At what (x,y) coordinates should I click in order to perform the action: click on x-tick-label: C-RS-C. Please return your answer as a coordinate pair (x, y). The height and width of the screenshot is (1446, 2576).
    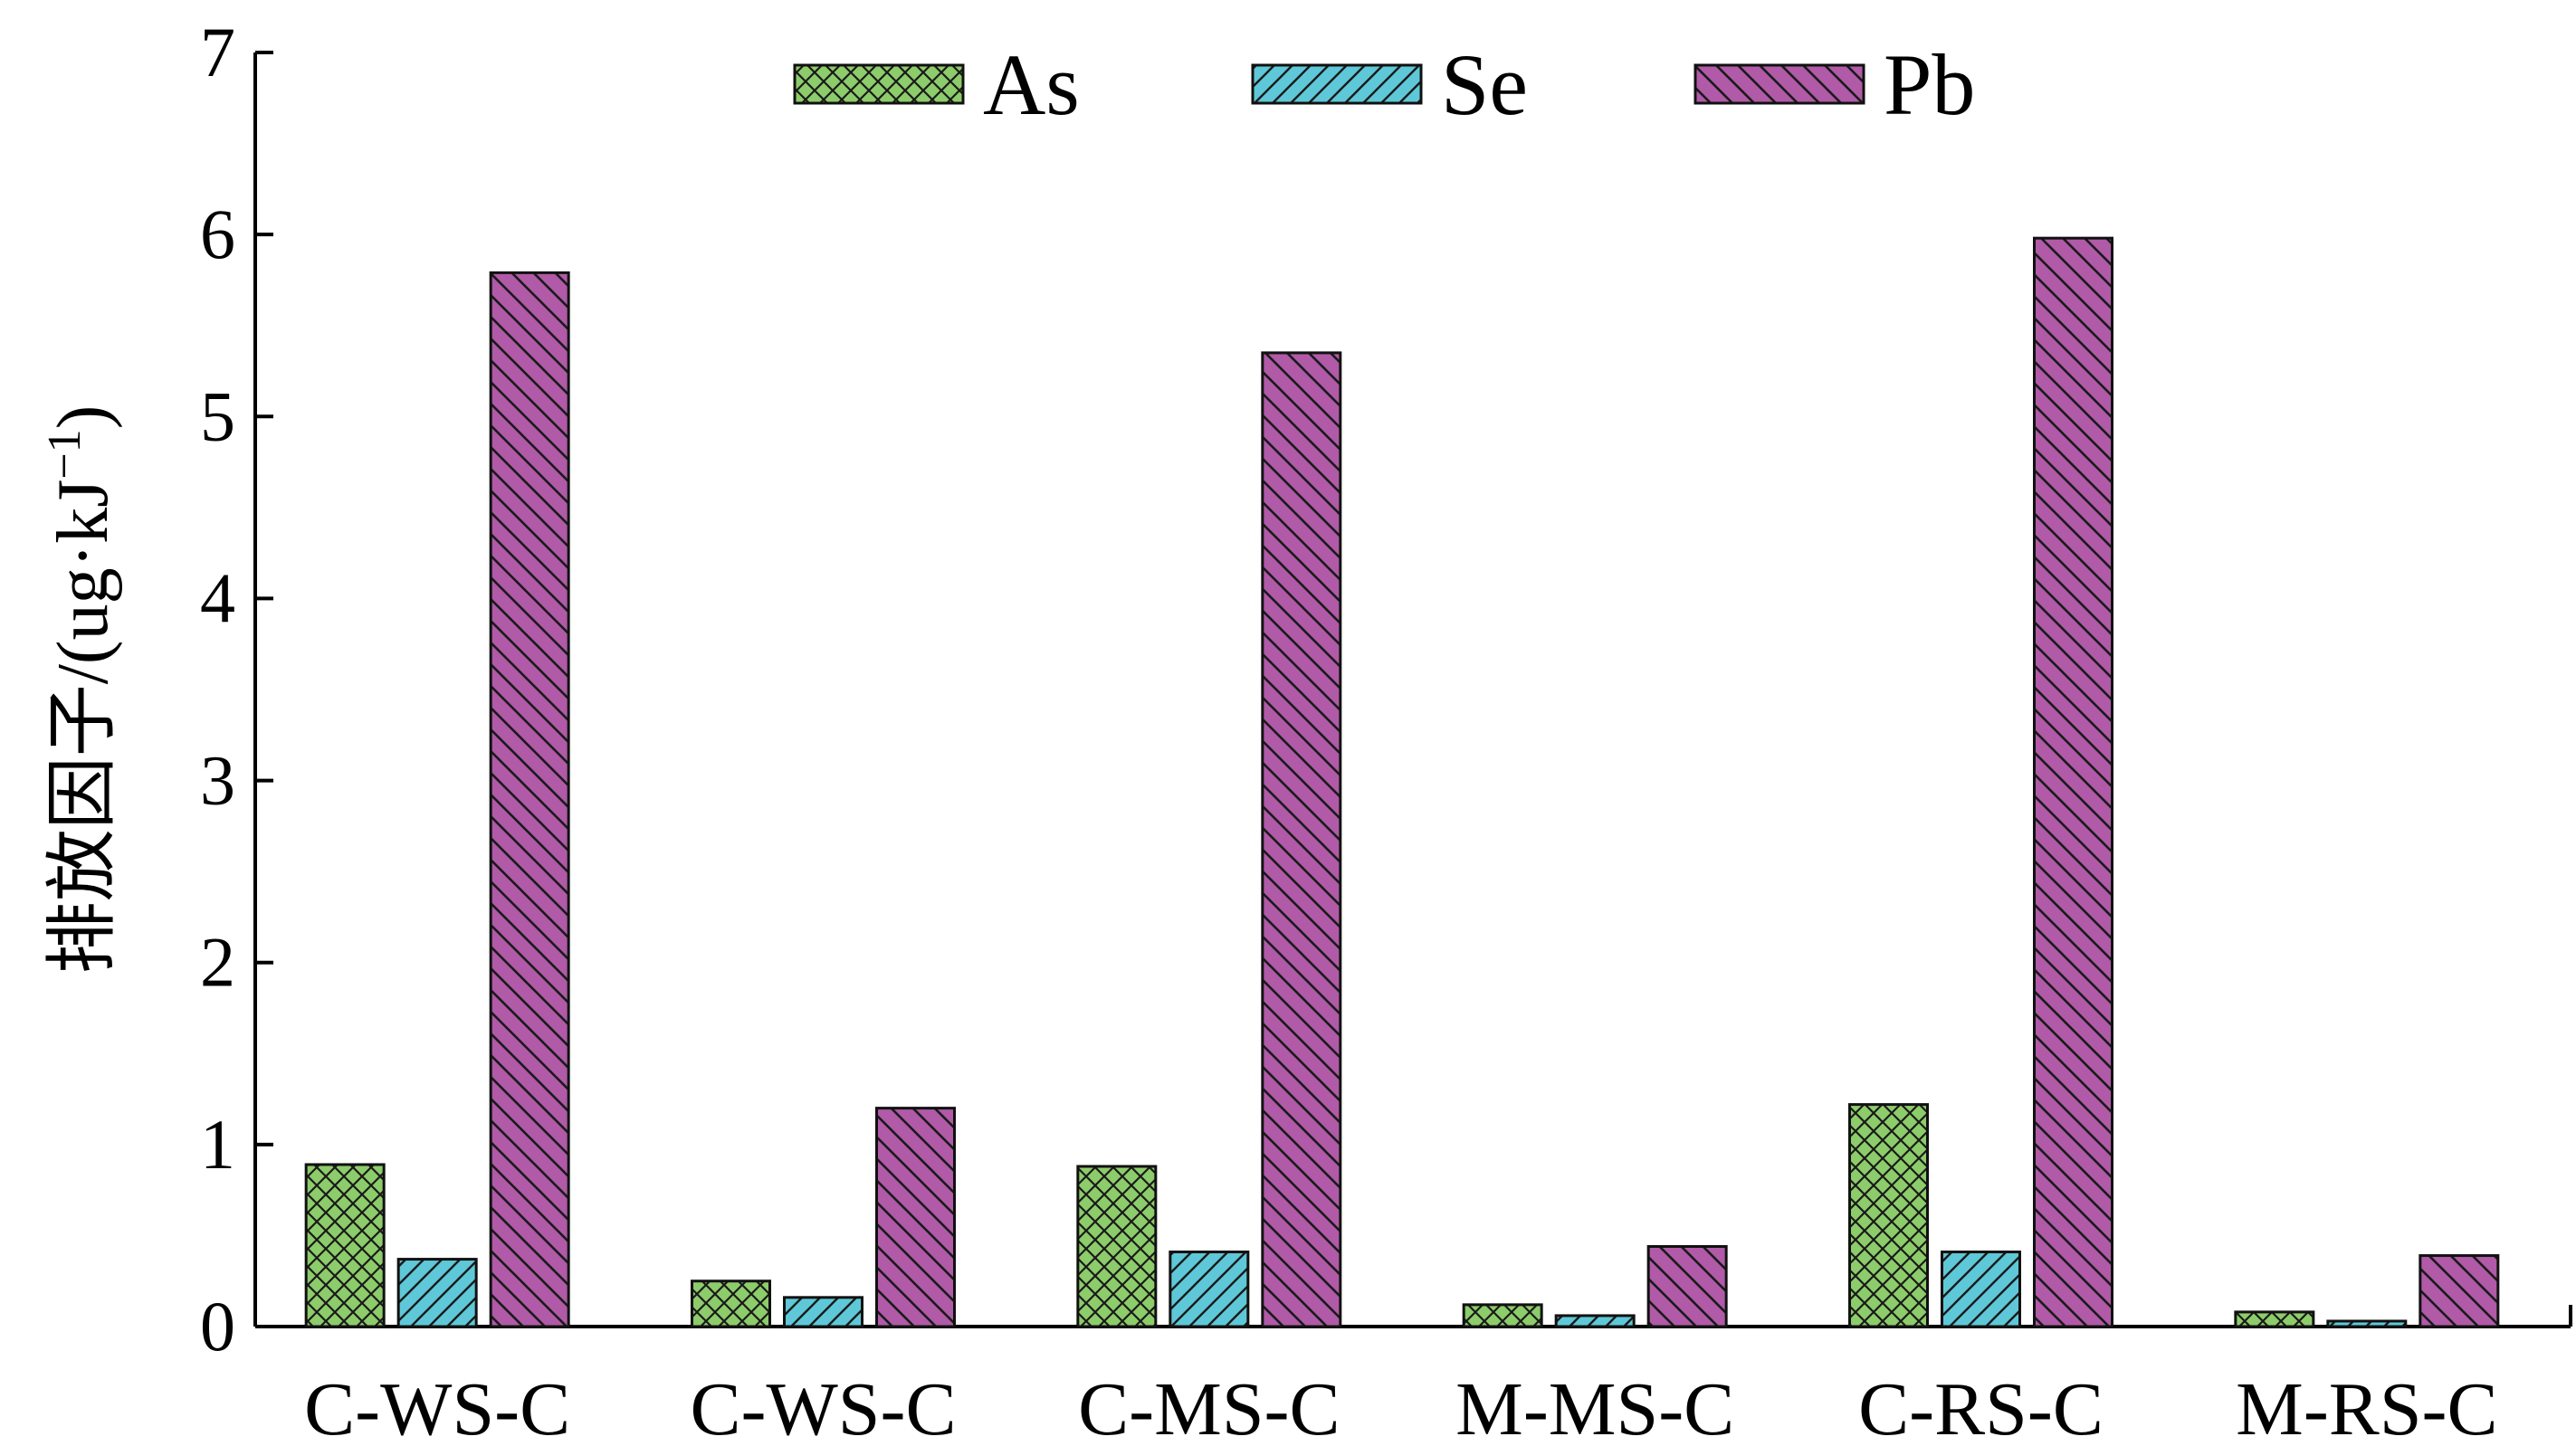
    Looking at the image, I should click on (1981, 1407).